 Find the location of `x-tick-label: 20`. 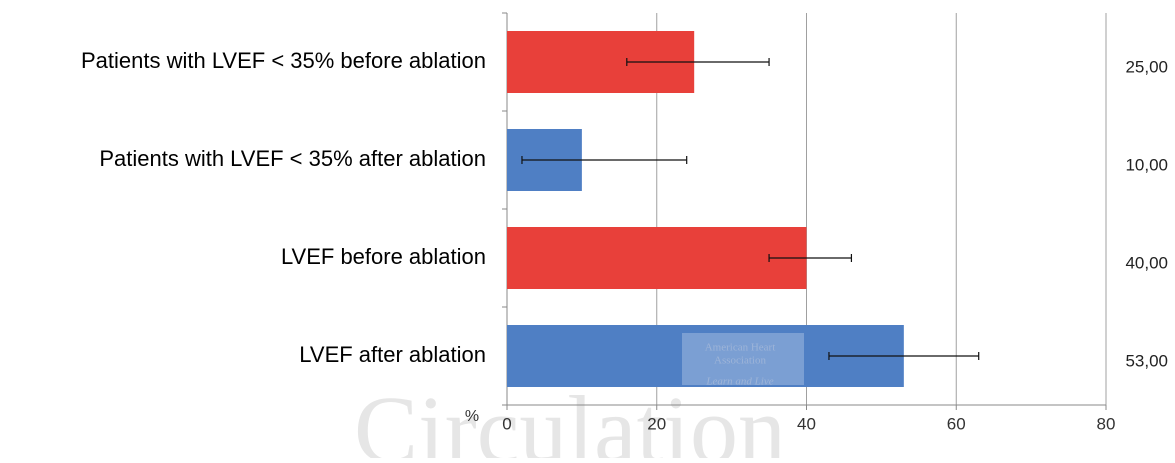

x-tick-label: 20 is located at coordinates (656, 423).